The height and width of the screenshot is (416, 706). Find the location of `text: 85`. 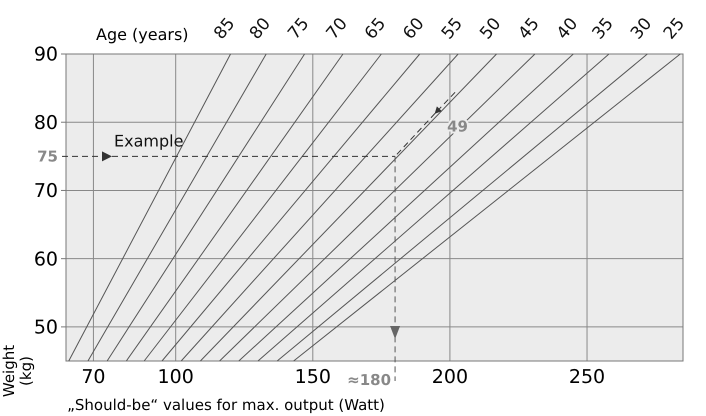

text: 85 is located at coordinates (225, 29).